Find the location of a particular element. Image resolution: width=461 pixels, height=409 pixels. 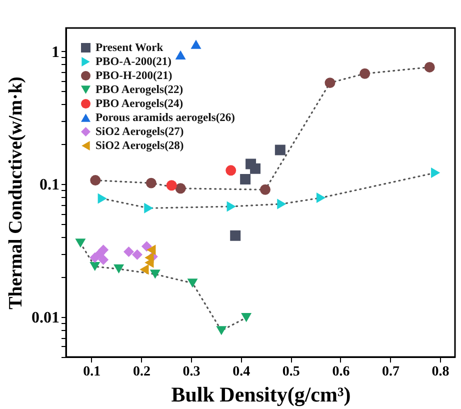

x-tick-label: 0.8 is located at coordinates (441, 372).